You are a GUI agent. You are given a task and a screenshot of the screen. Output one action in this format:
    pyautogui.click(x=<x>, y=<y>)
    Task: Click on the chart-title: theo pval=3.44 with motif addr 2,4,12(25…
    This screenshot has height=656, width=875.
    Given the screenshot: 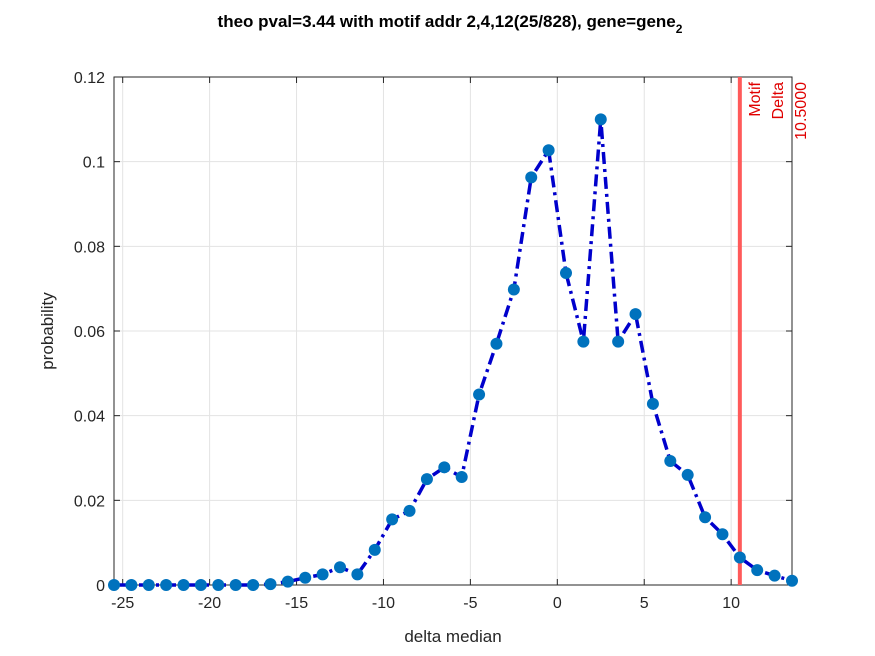 What is the action you would take?
    pyautogui.click(x=450, y=24)
    